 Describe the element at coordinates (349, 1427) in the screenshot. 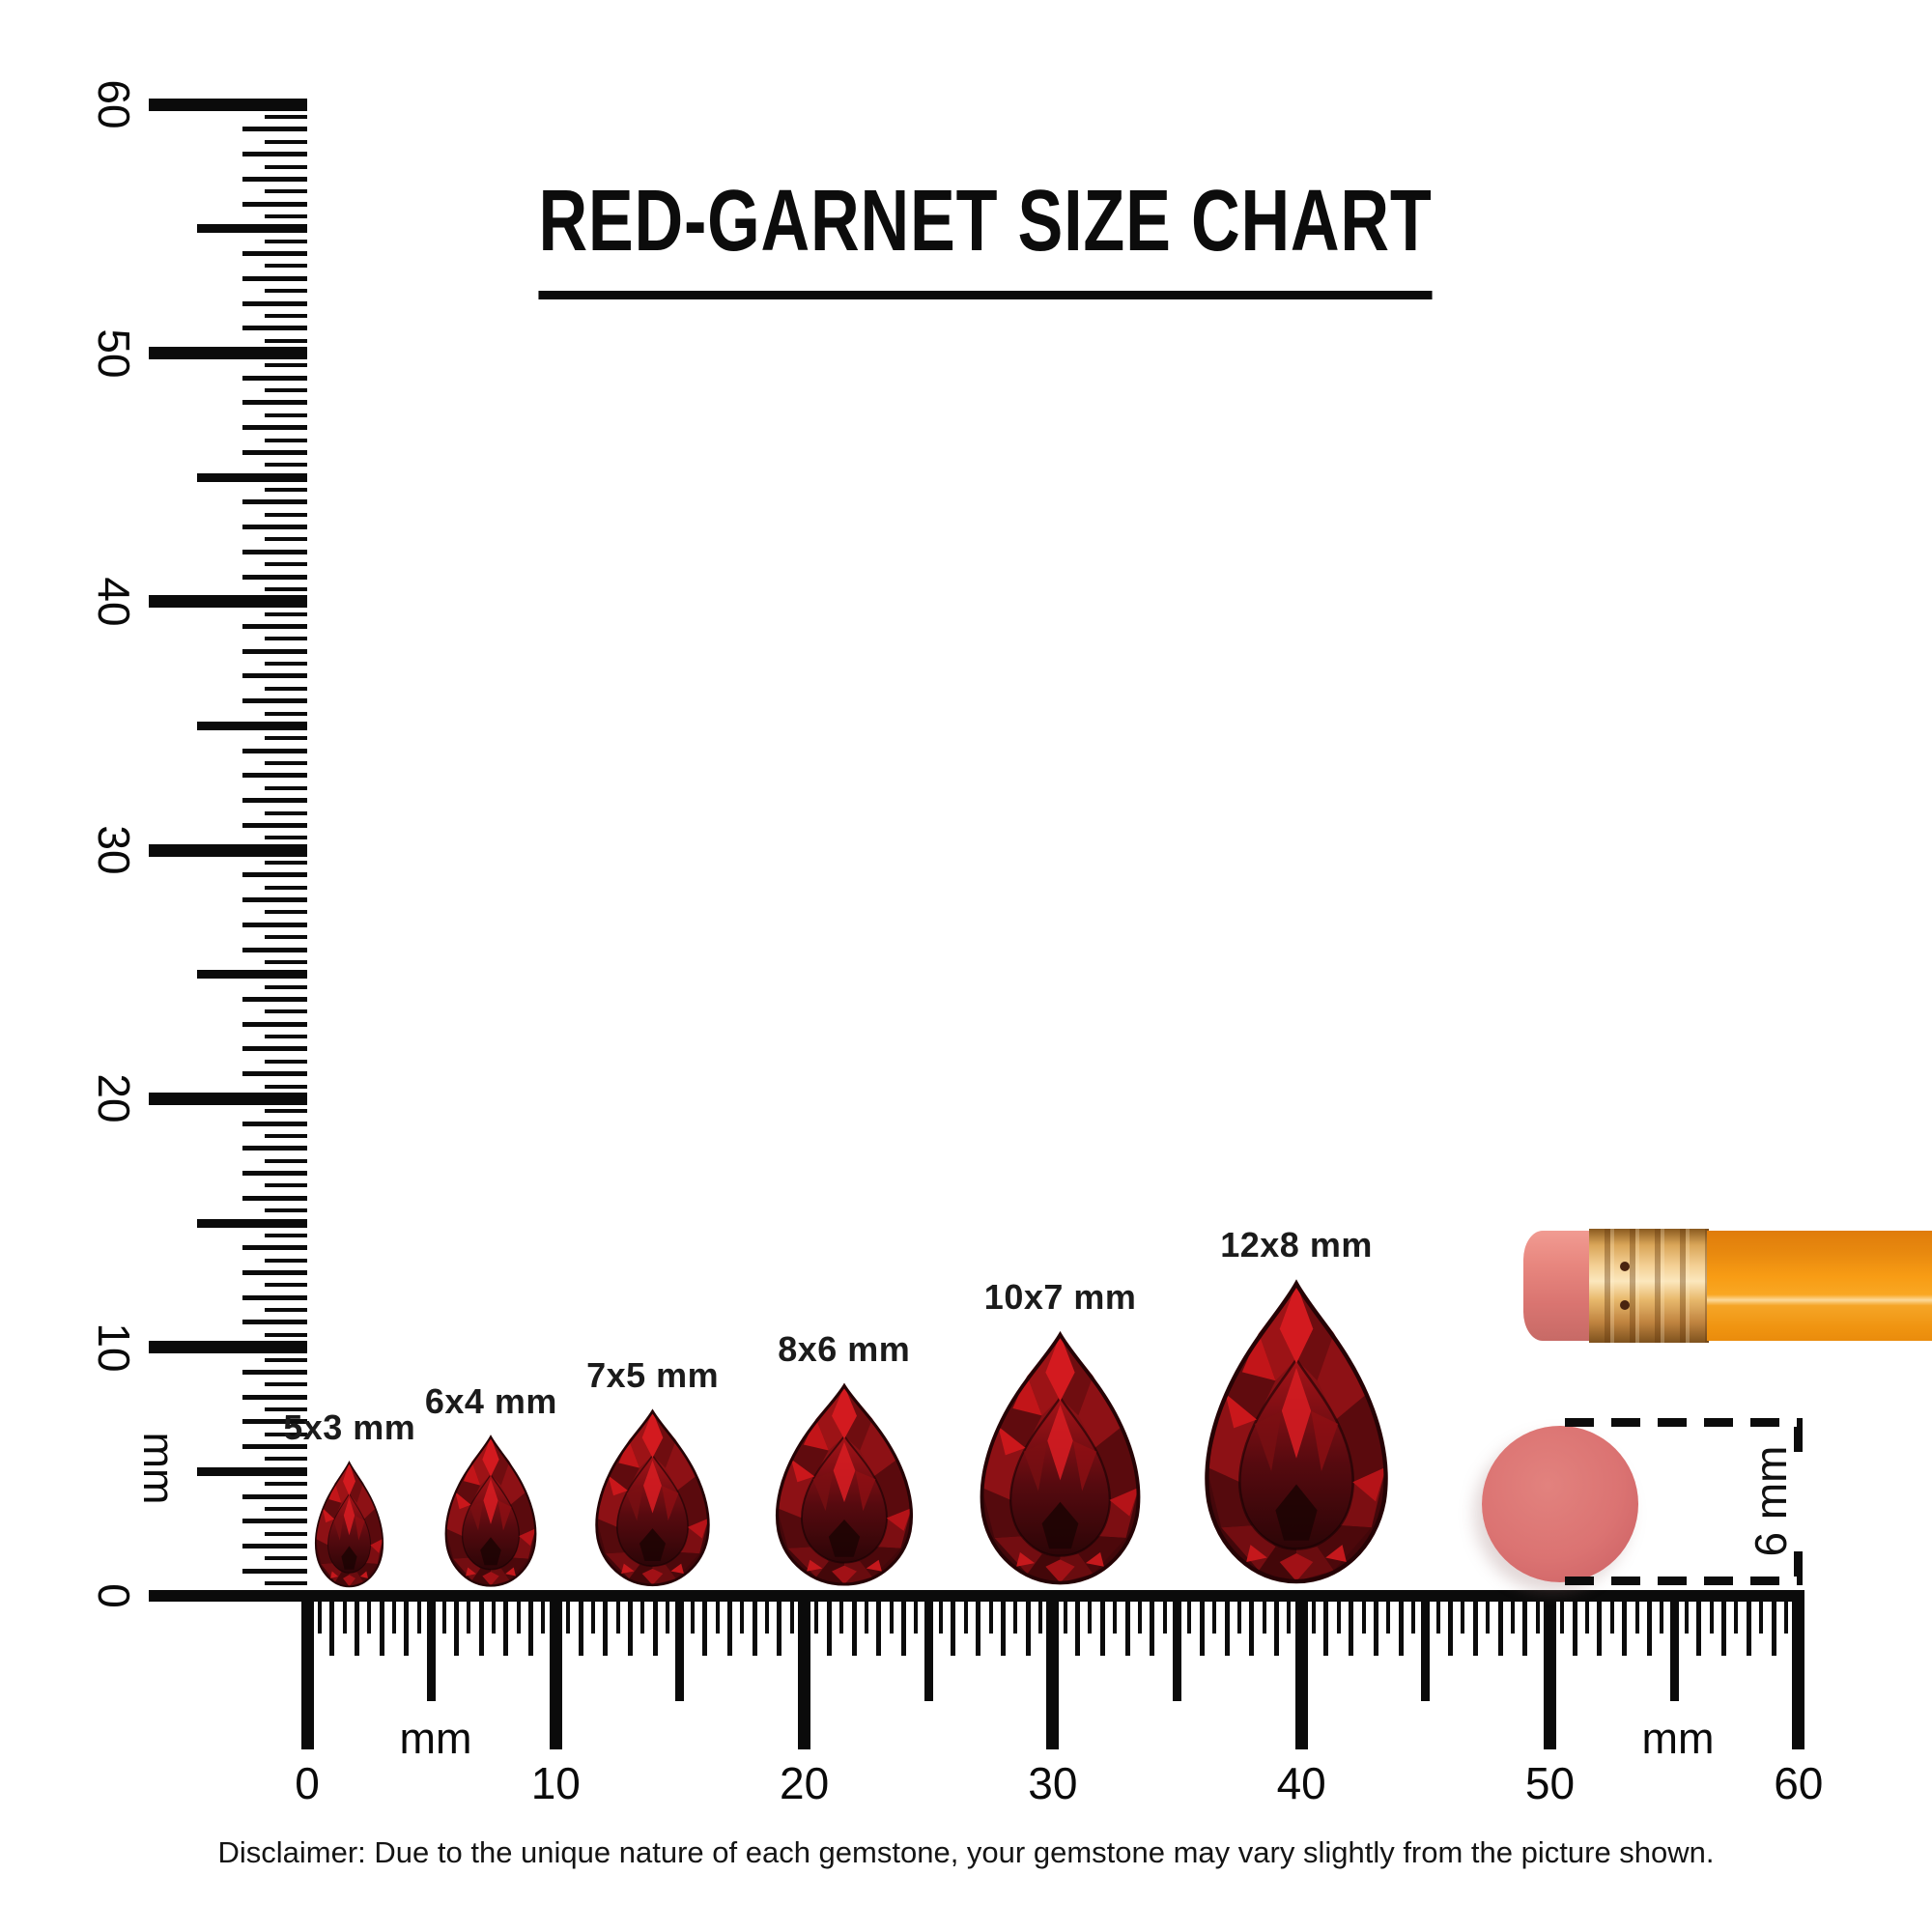

I see `gem-size-label: 5x3 mm` at that location.